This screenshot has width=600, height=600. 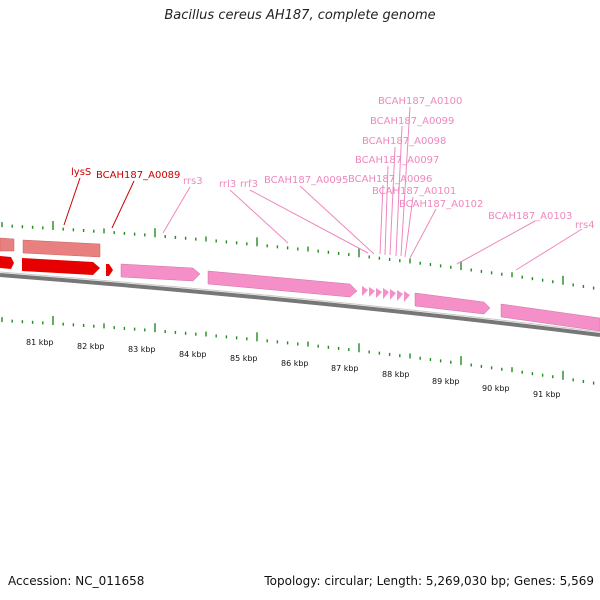 I want to click on genome-backbone, so click(x=300, y=305).